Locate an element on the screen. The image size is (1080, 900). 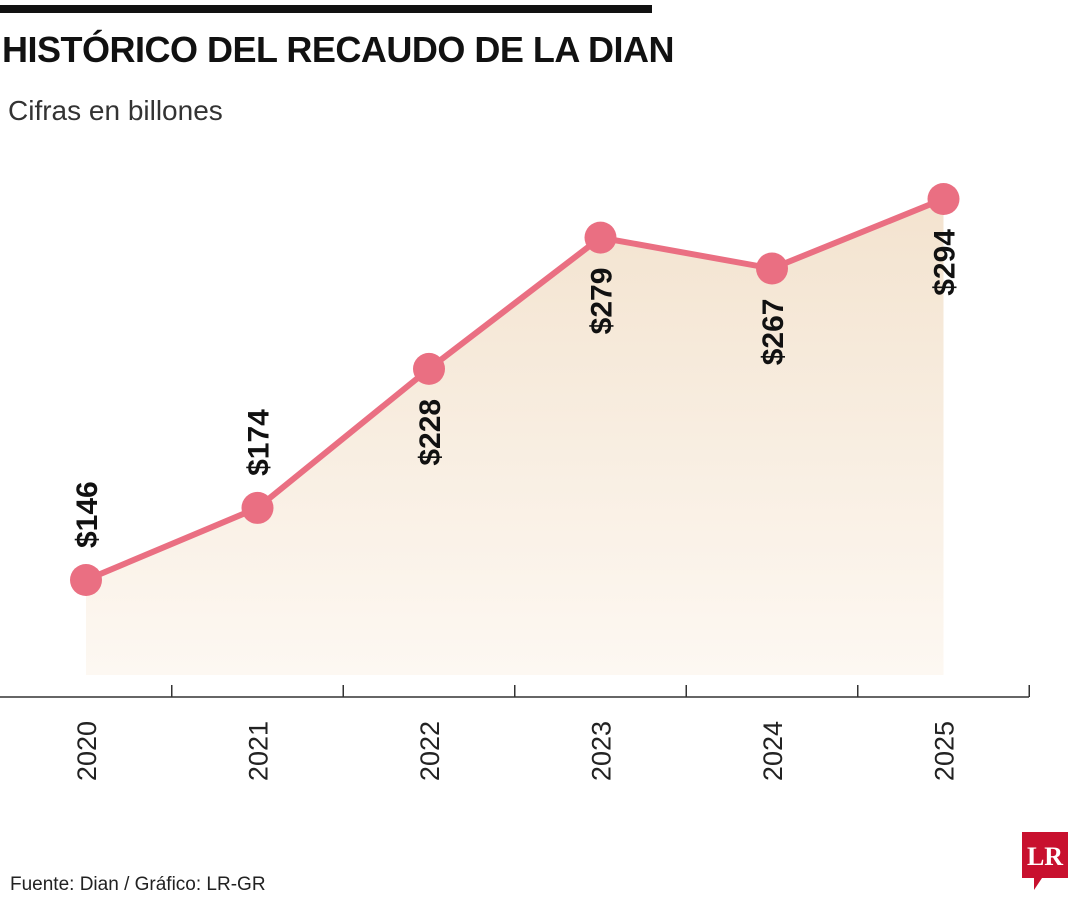
chart-title: HISTÓRICO DEL RECAUDO DE LA DIAN is located at coordinates (338, 49).